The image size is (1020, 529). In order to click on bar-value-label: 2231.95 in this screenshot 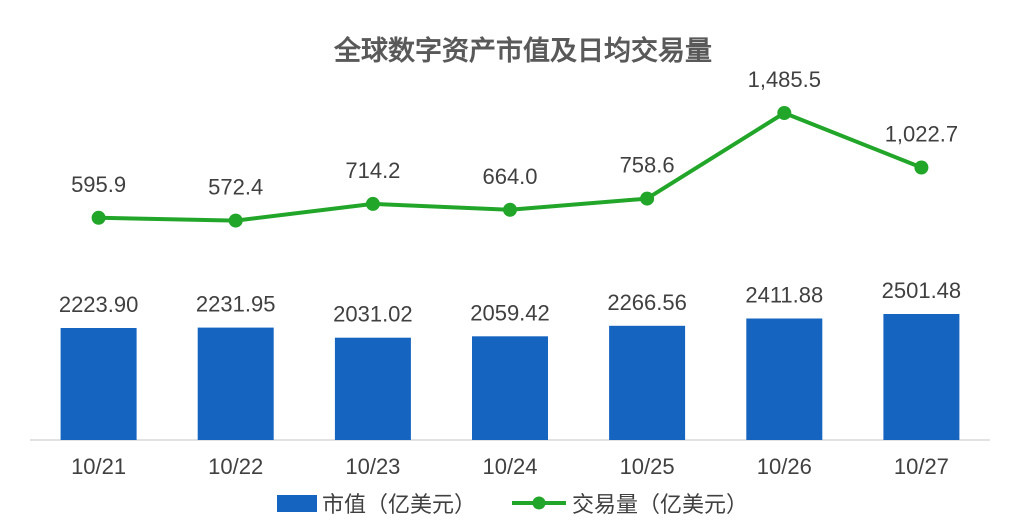, I will do `click(236, 304)`.